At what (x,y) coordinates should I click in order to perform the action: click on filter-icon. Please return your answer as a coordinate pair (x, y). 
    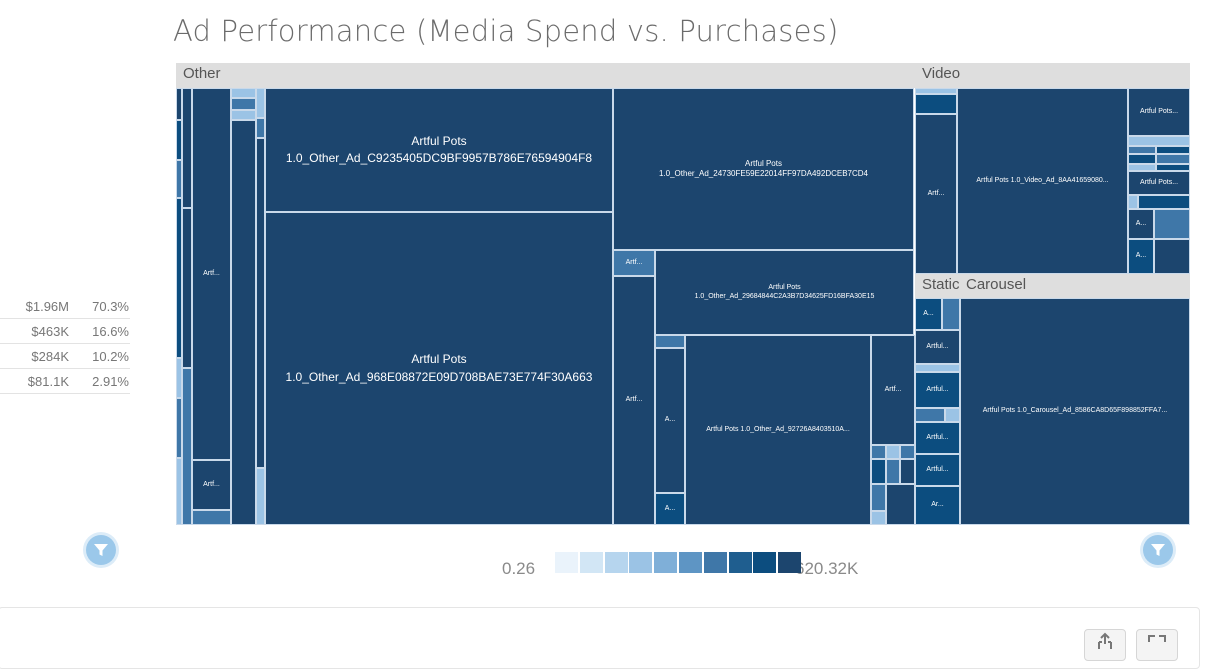
    Looking at the image, I should click on (1158, 550).